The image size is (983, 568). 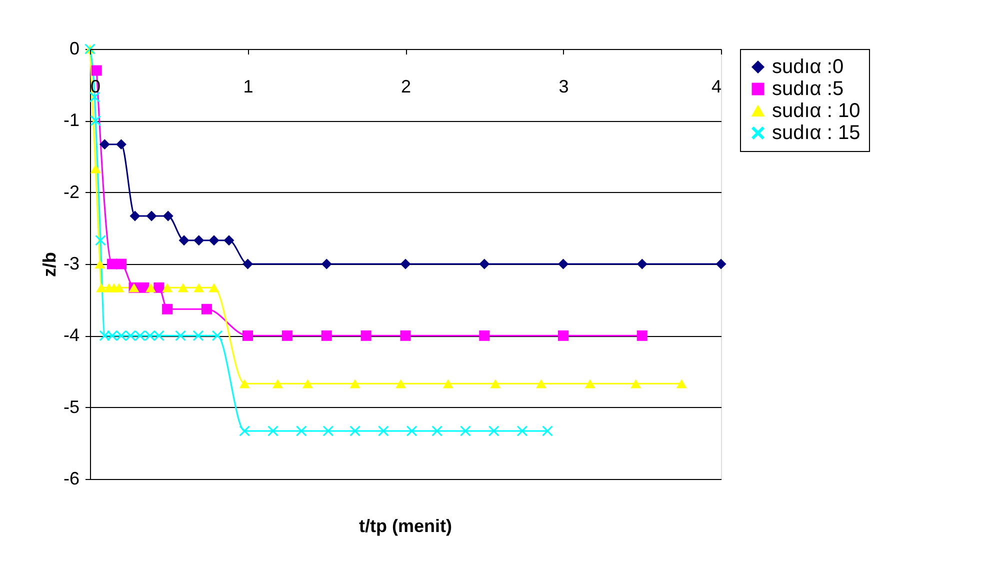 What do you see at coordinates (74, 48) in the screenshot?
I see `y-tick-label: 0` at bounding box center [74, 48].